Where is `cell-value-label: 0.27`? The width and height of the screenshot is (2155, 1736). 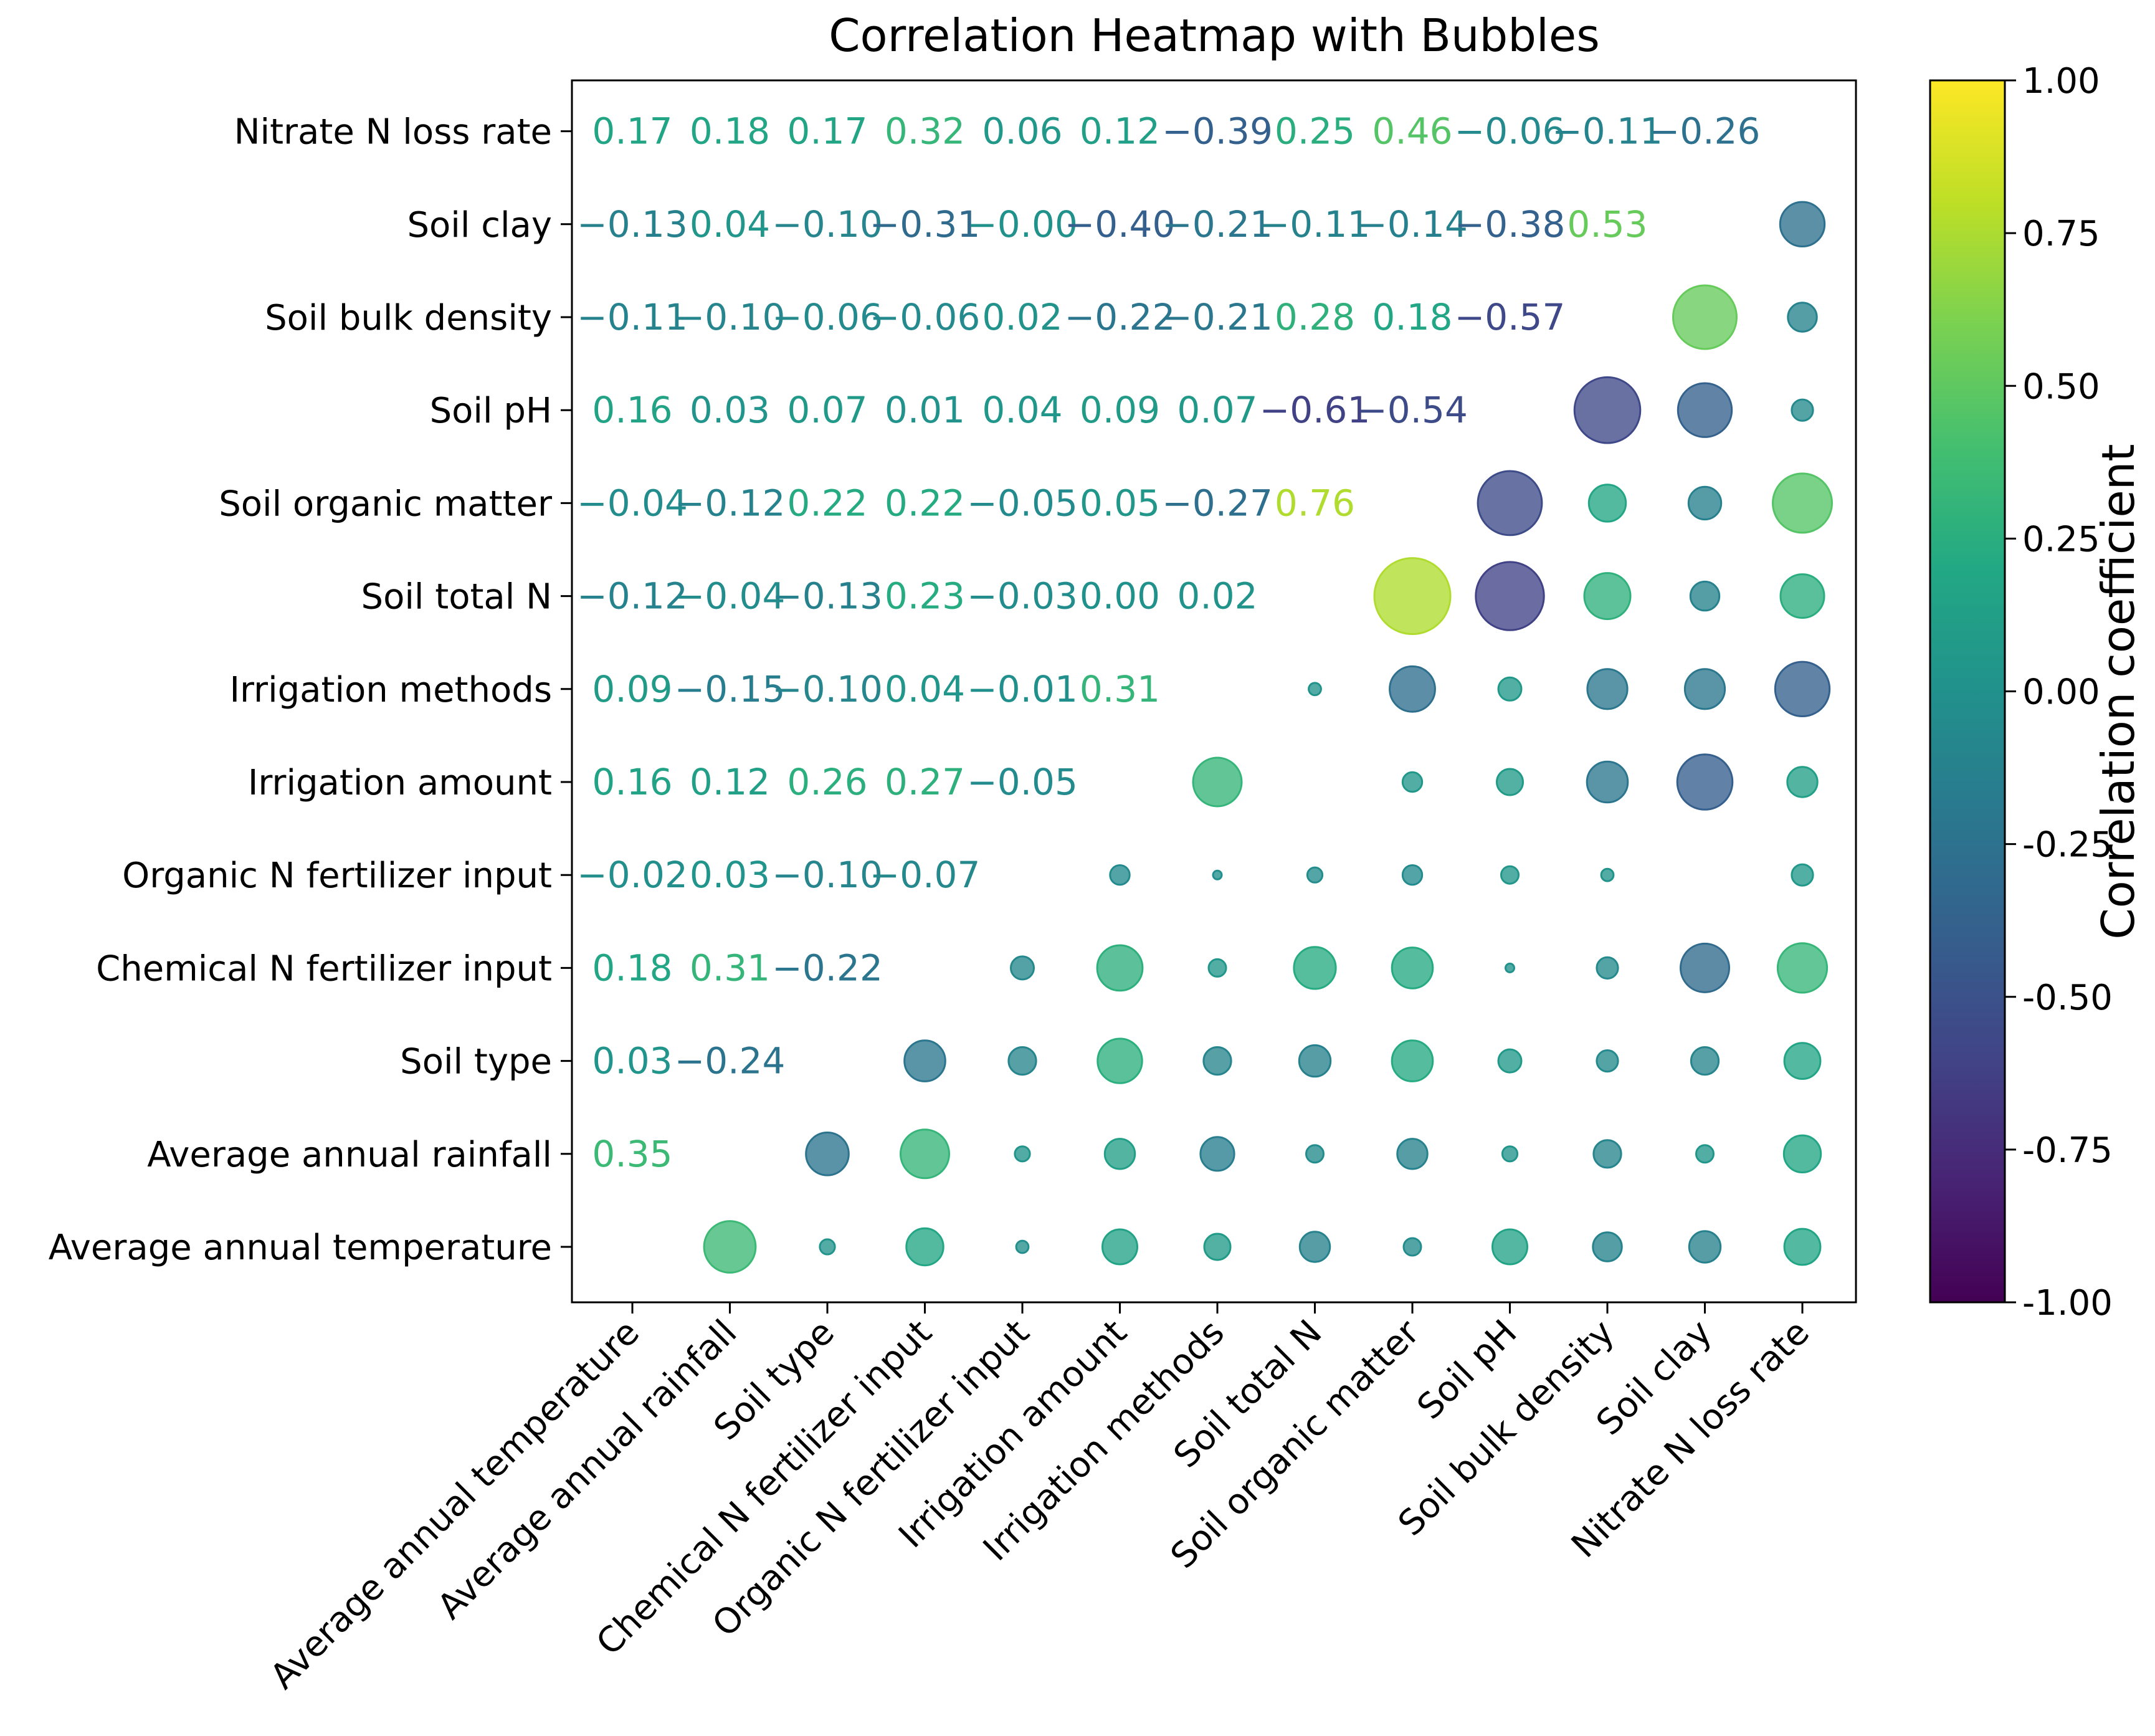
cell-value-label: 0.27 is located at coordinates (925, 782).